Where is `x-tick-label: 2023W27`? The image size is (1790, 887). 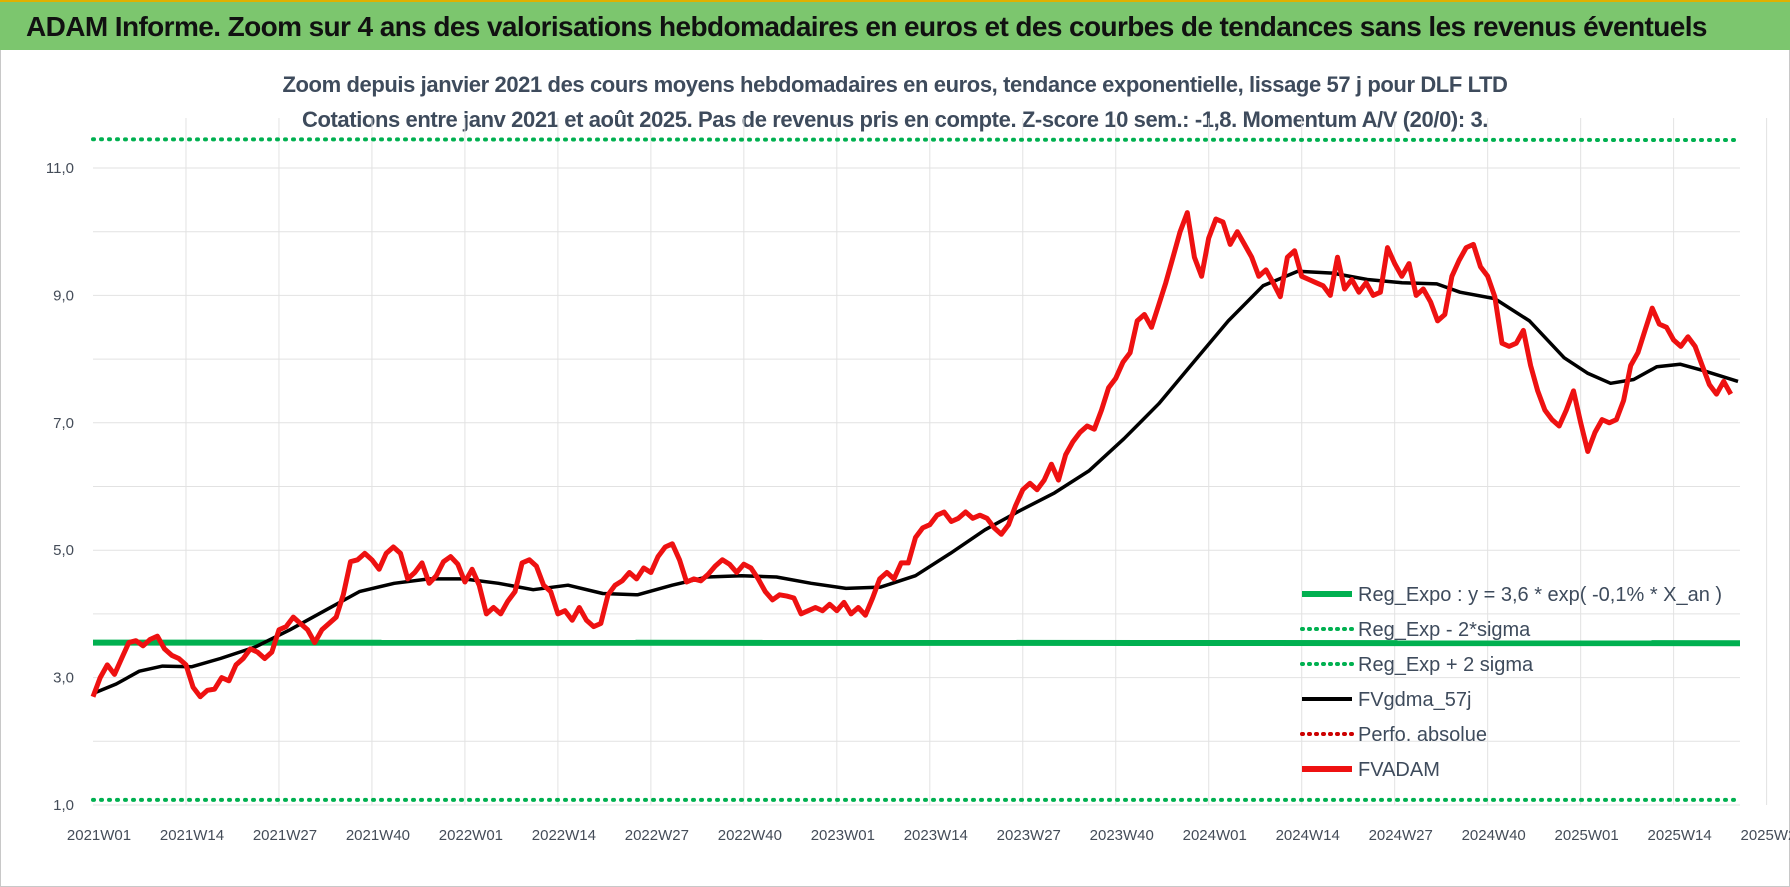
x-tick-label: 2023W27 is located at coordinates (1029, 835).